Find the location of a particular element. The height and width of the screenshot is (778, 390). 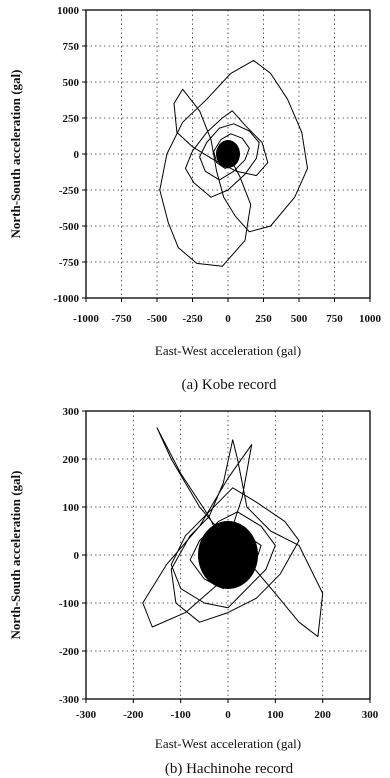

y-tick-label: 300 is located at coordinates (71, 412).